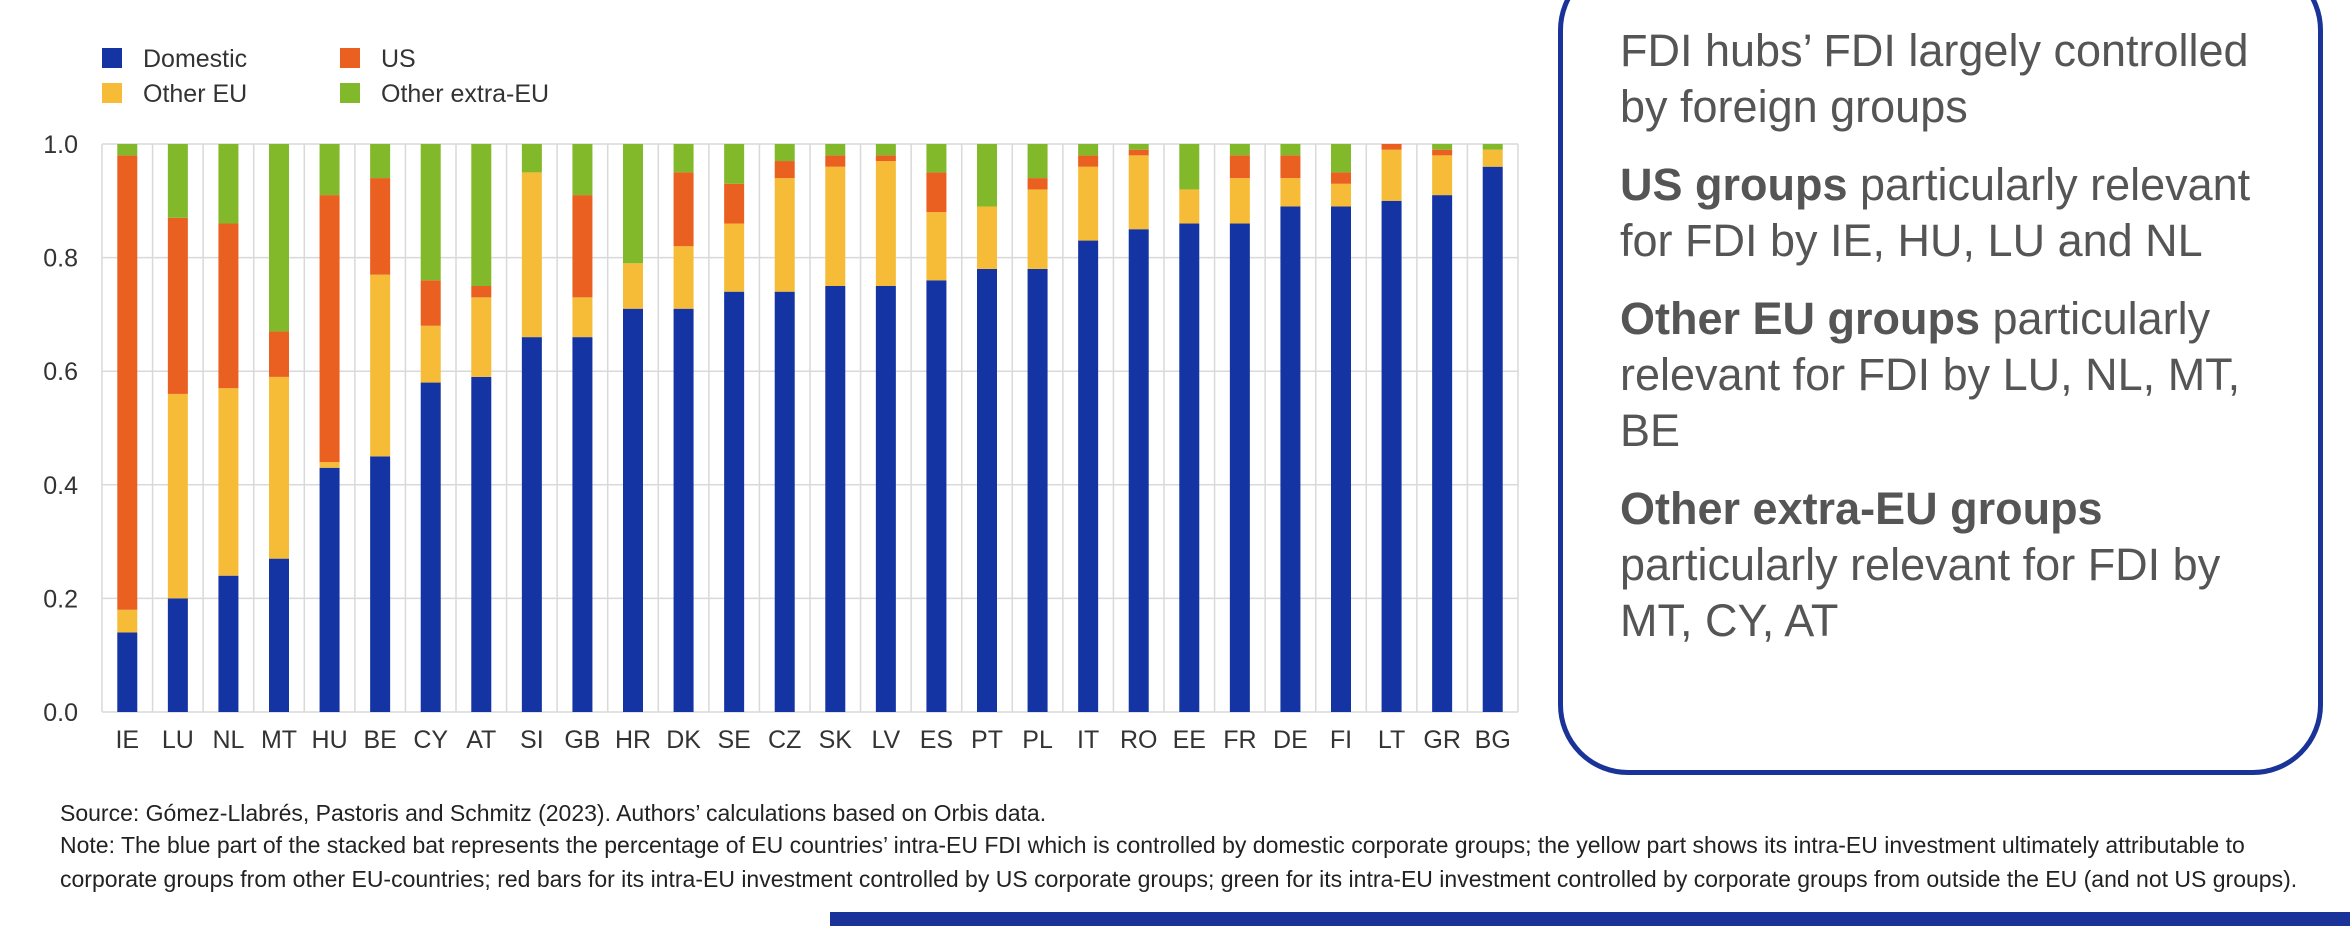  What do you see at coordinates (380, 584) in the screenshot?
I see `bar-segment-domestic-be` at bounding box center [380, 584].